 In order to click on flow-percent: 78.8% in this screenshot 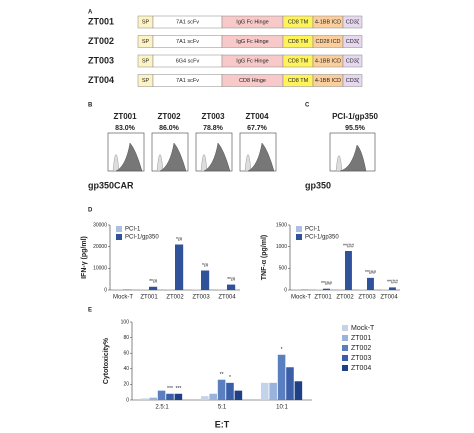, I will do `click(213, 128)`.